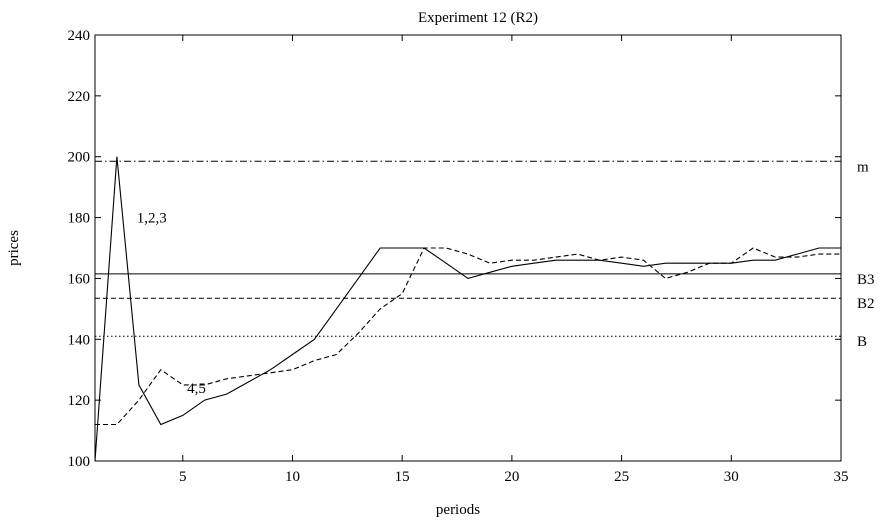 The image size is (884, 527). Describe the element at coordinates (511, 477) in the screenshot. I see `x-tick-label-3: 20` at that location.